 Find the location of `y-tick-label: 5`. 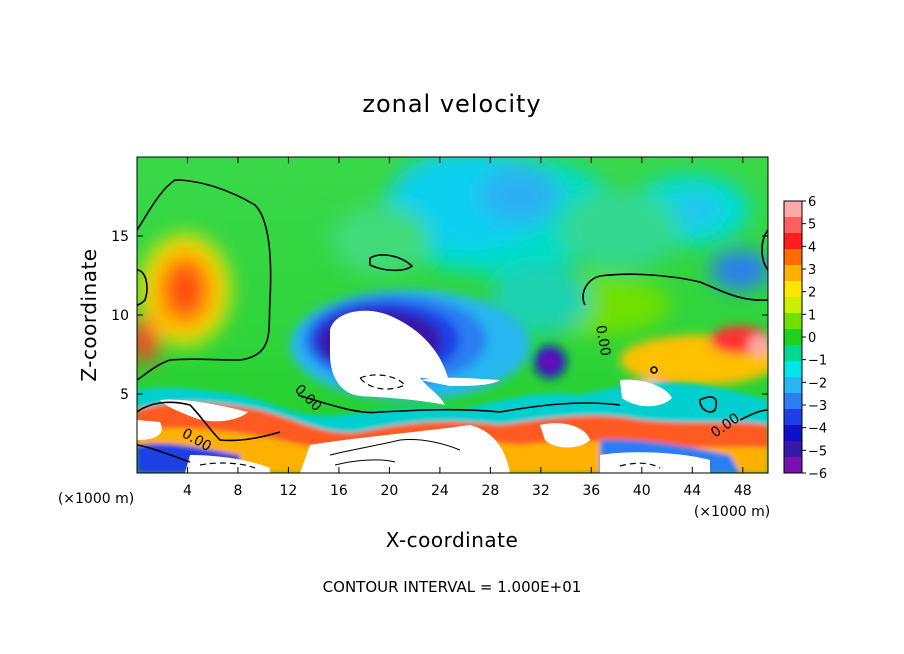

y-tick-label: 5 is located at coordinates (124, 395).